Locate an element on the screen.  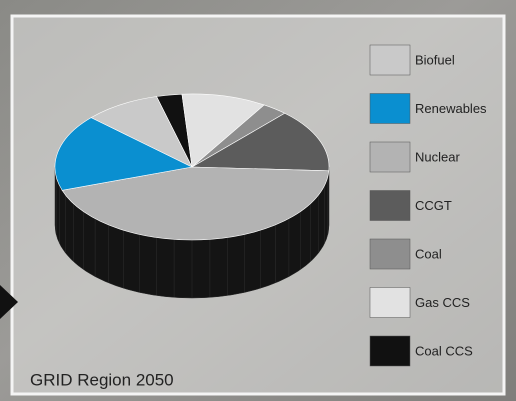
legend-label: Coal CCS is located at coordinates (444, 350).